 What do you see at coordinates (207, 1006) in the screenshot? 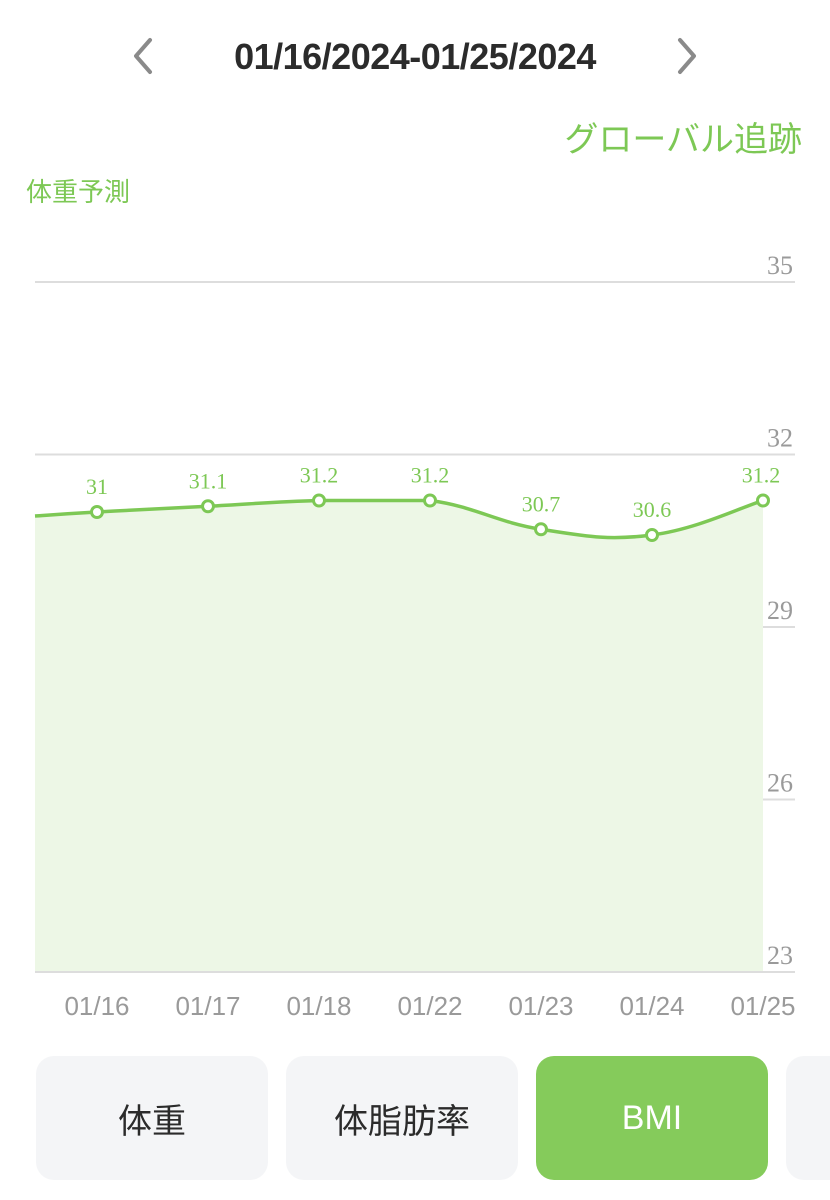
I see `x-tick-label: 01/17` at bounding box center [207, 1006].